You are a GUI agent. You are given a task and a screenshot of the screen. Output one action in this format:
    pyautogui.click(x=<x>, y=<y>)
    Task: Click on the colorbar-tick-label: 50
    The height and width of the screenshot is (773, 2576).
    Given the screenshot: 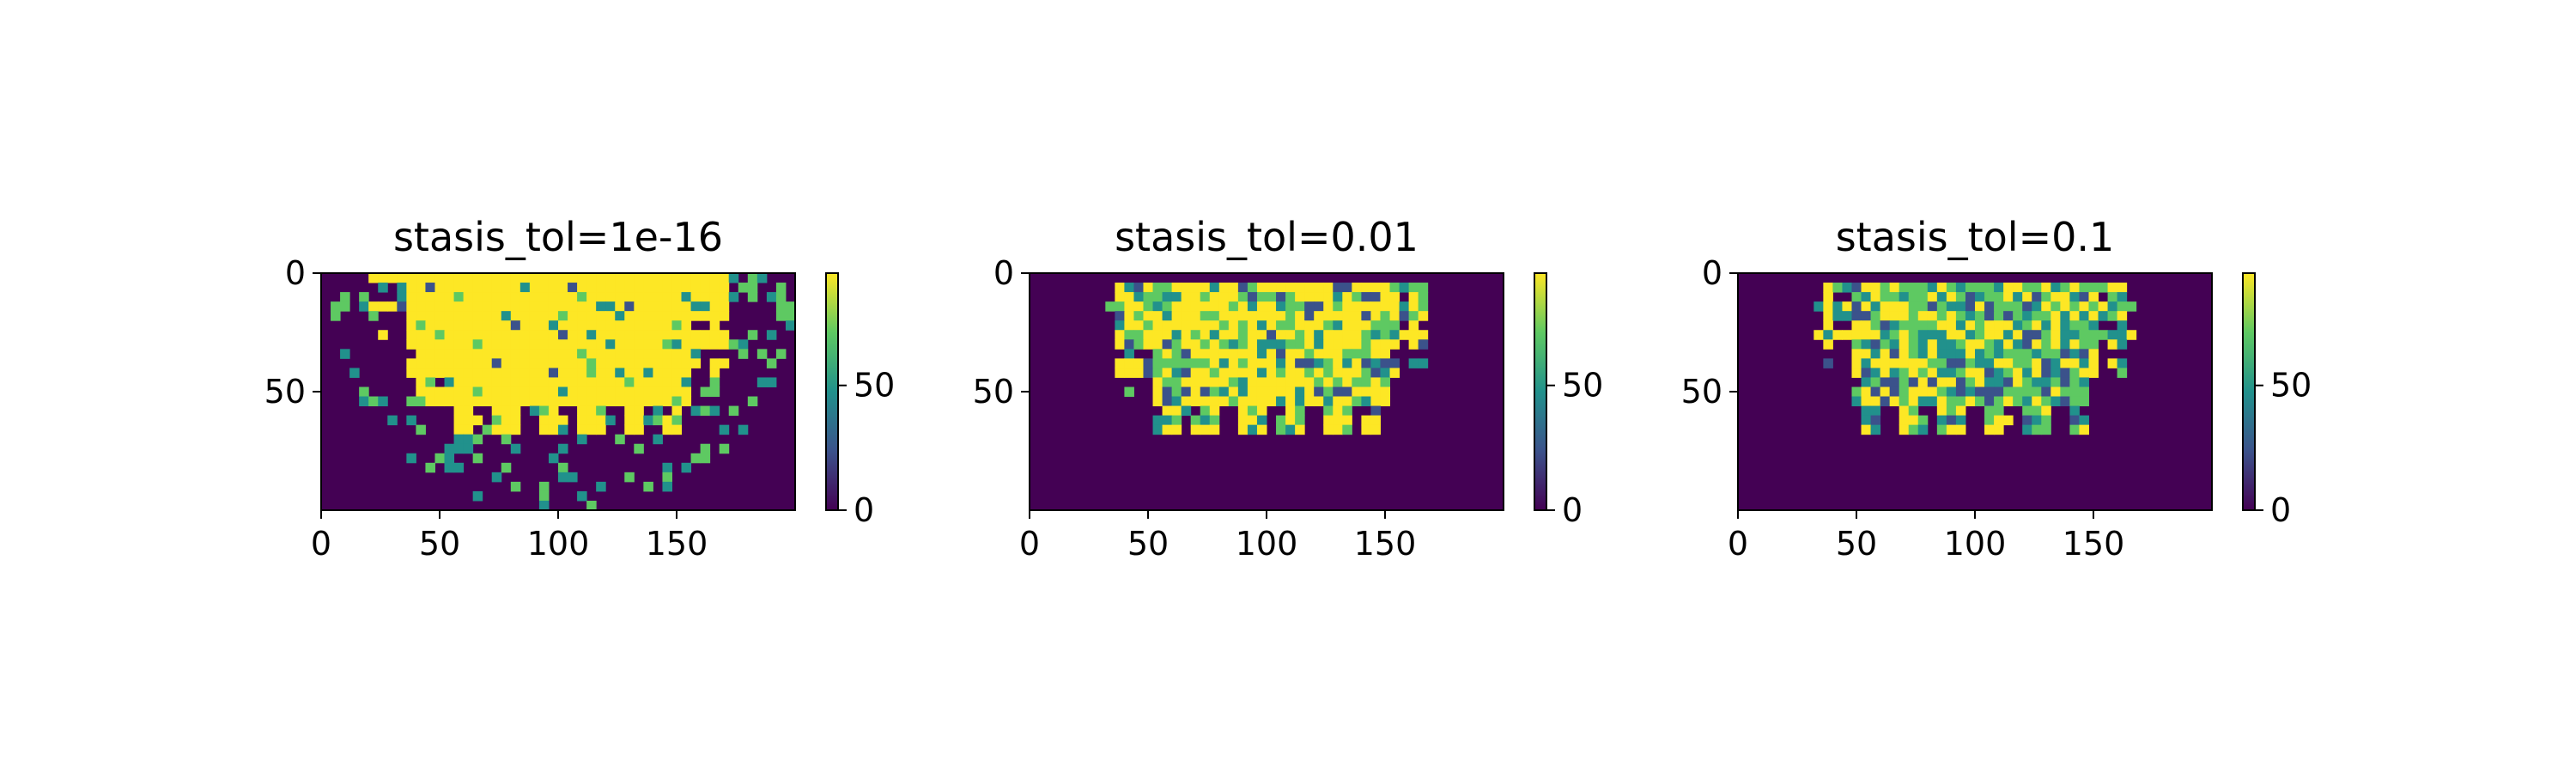 What is the action you would take?
    pyautogui.click(x=2291, y=386)
    